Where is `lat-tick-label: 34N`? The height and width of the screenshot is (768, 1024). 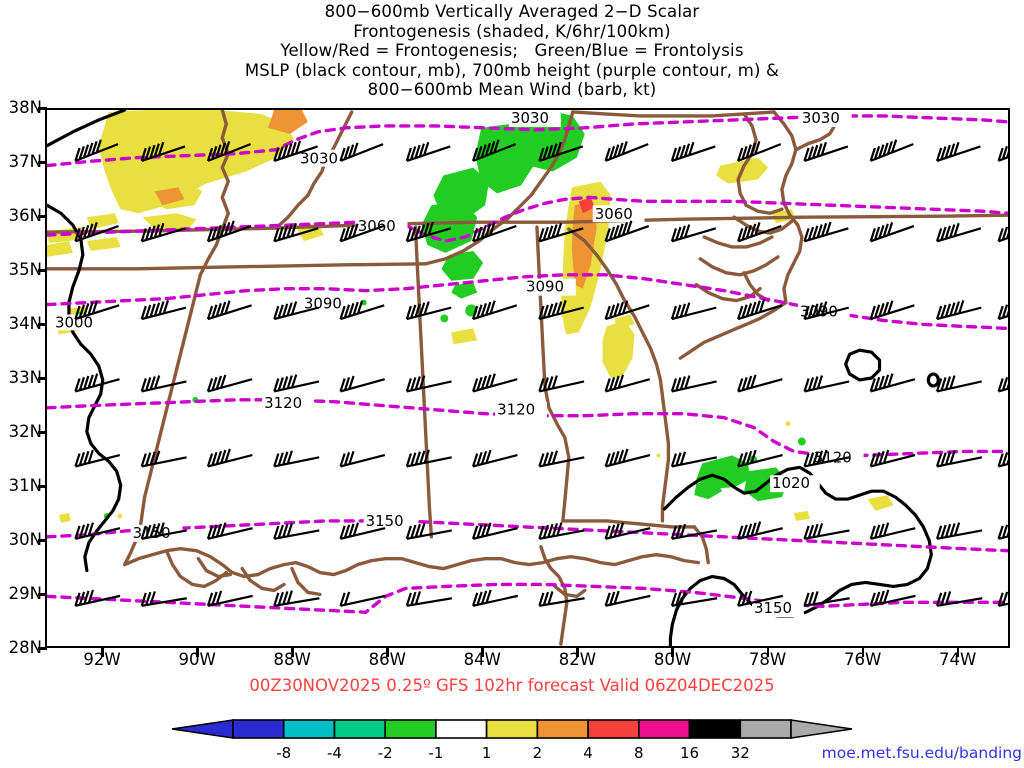 lat-tick-label: 34N is located at coordinates (25, 323).